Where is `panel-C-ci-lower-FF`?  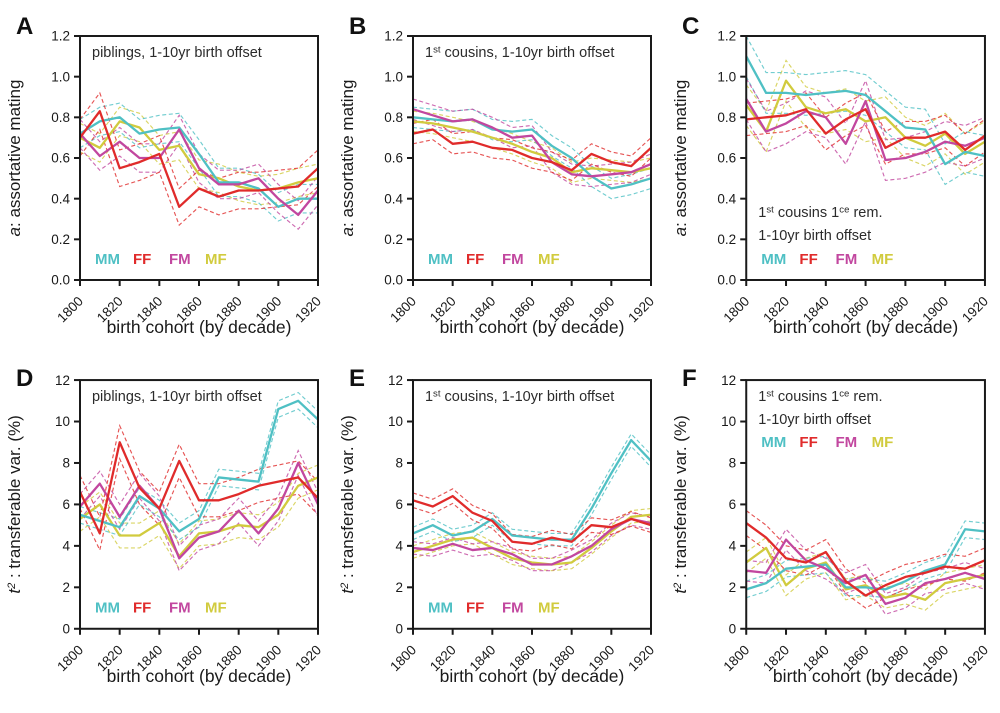
panel-C-ci-lower-FF is located at coordinates (866, 145).